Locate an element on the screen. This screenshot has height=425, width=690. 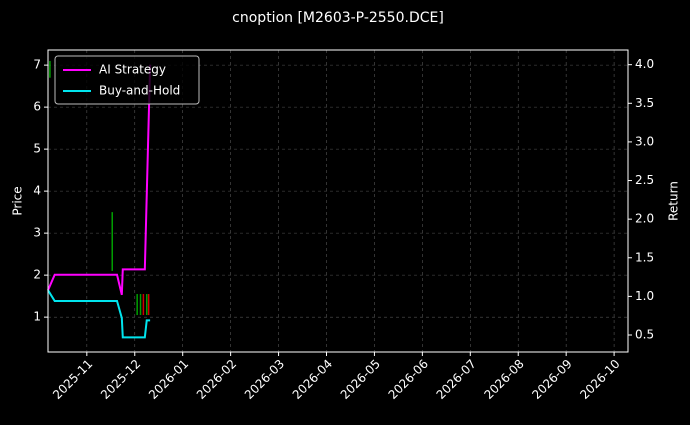
y-tick-label: 4 is located at coordinates (37, 191).